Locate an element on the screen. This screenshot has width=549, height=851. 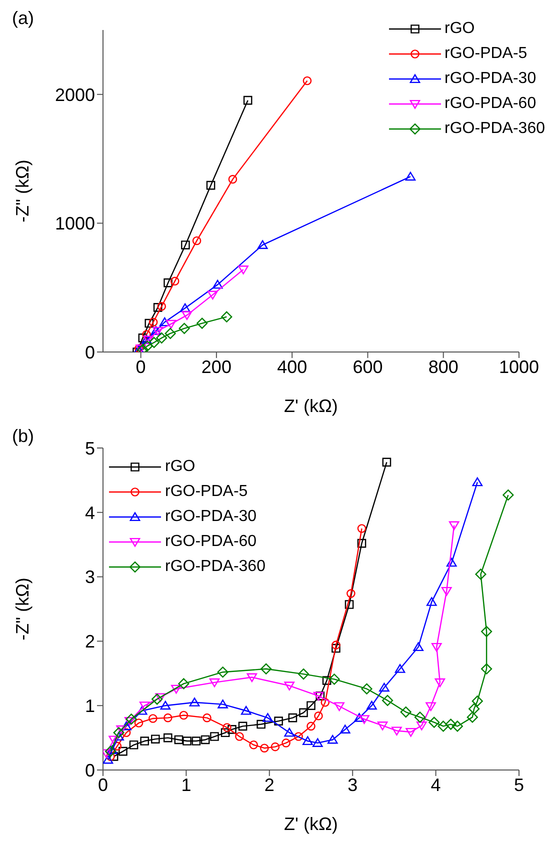
x-tick-label: 2 is located at coordinates (269, 784).